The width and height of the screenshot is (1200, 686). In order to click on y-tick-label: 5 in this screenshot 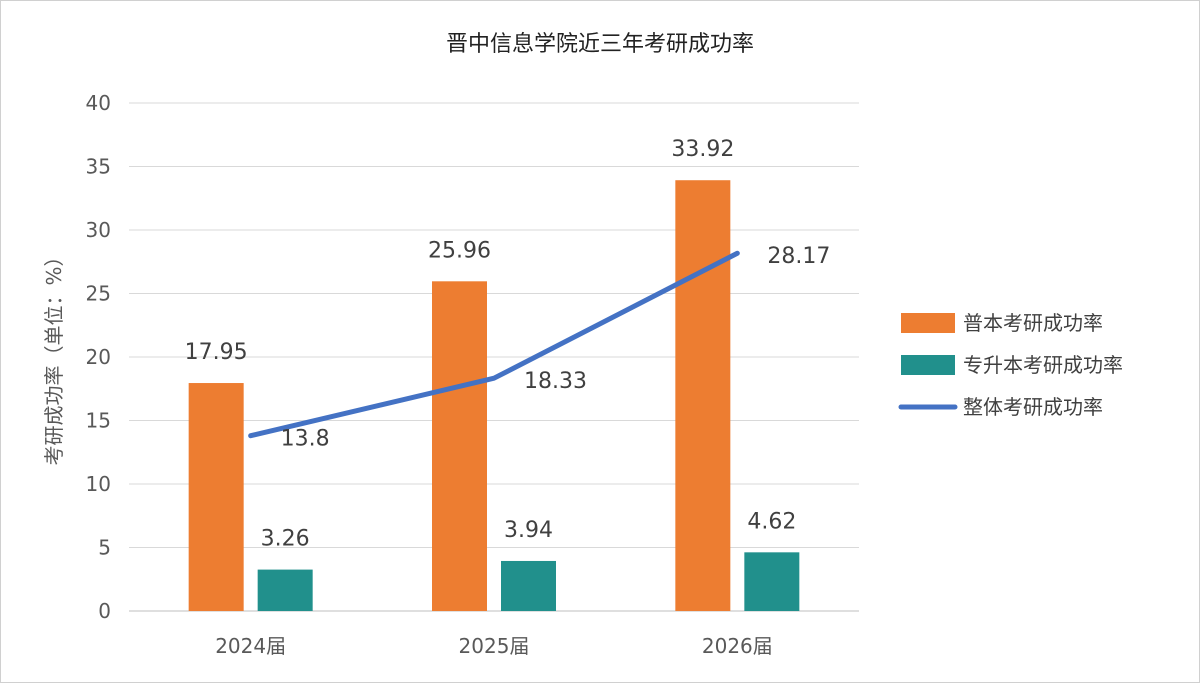, I will do `click(104, 548)`.